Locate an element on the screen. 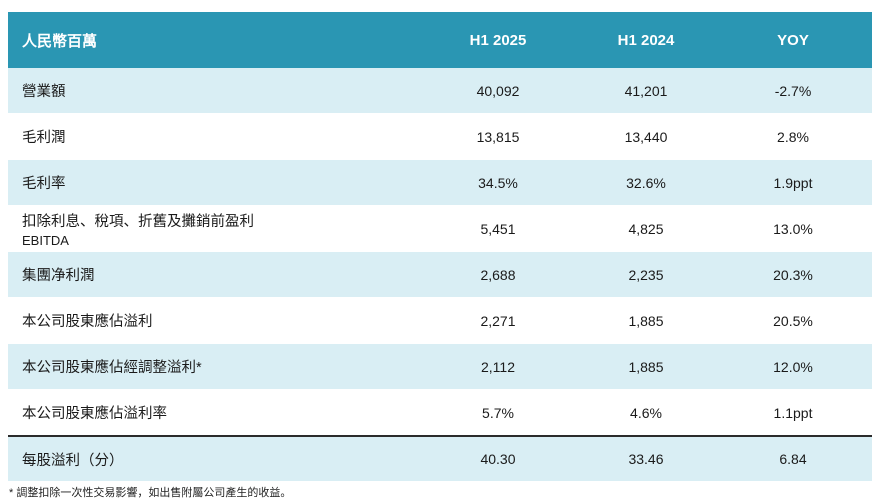 The image size is (875, 500). table-row: 集團净利潤 2,688 2,235 20.3% is located at coordinates (440, 274).